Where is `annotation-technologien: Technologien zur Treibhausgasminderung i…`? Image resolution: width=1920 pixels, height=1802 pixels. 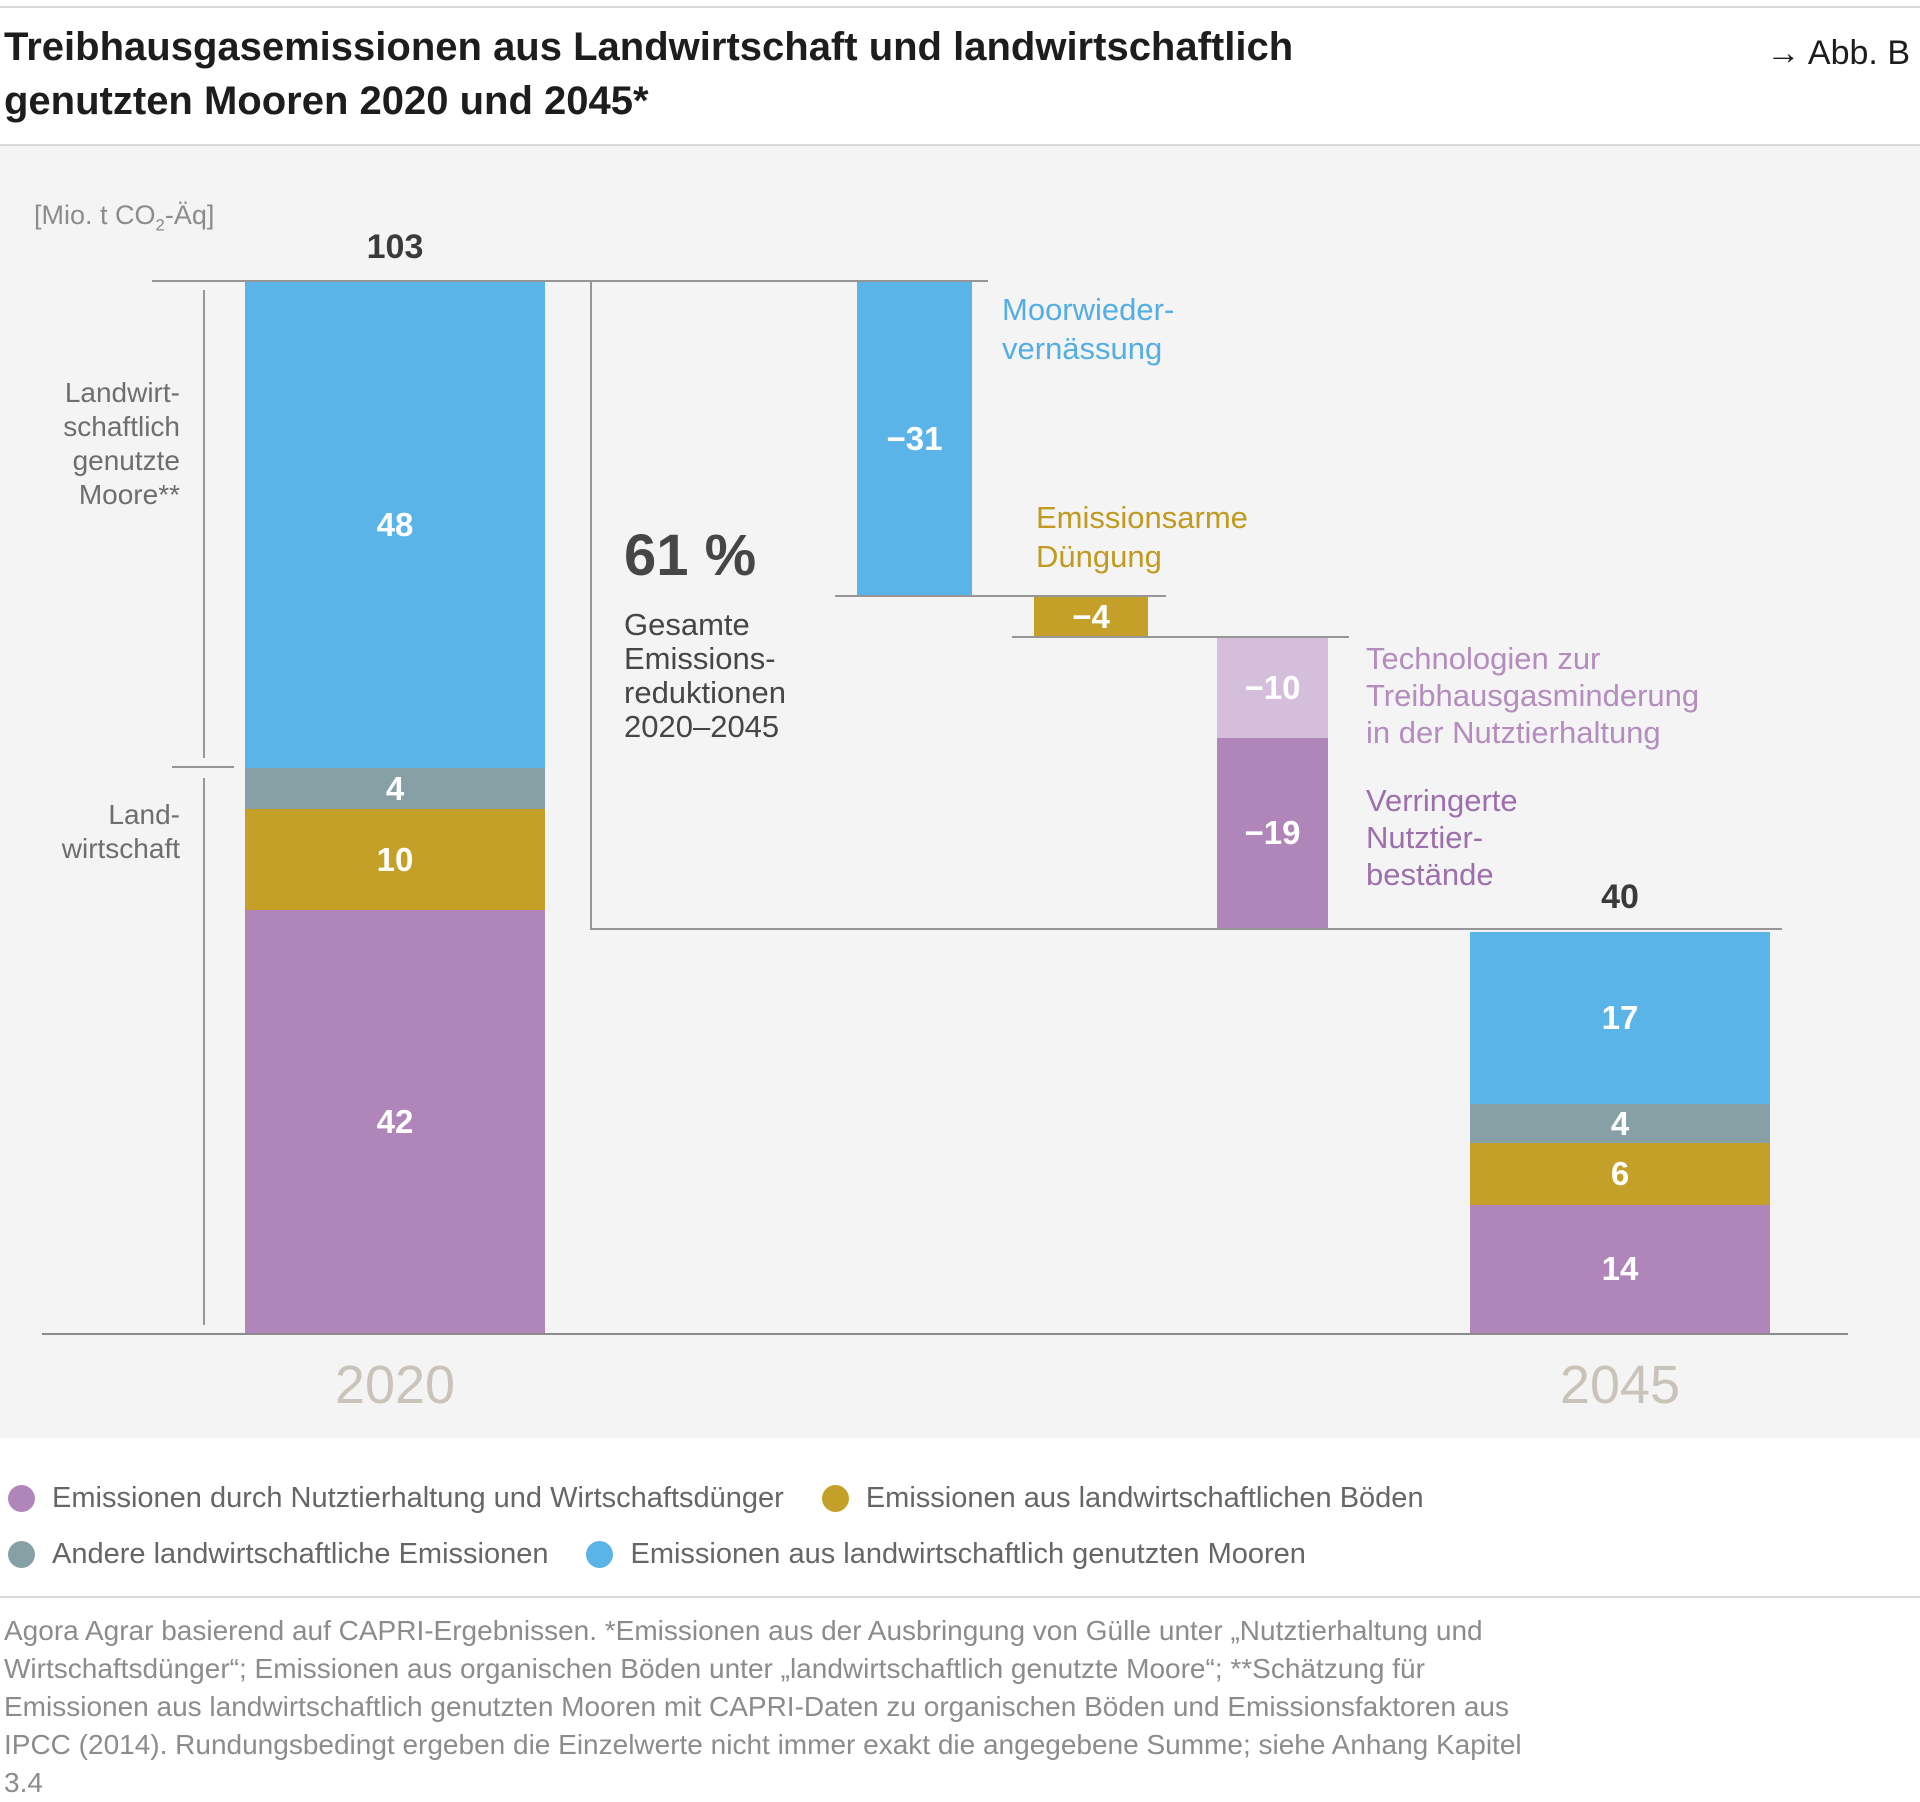 annotation-technologien: Technologien zur Treibhausgasminderung i… is located at coordinates (1533, 695).